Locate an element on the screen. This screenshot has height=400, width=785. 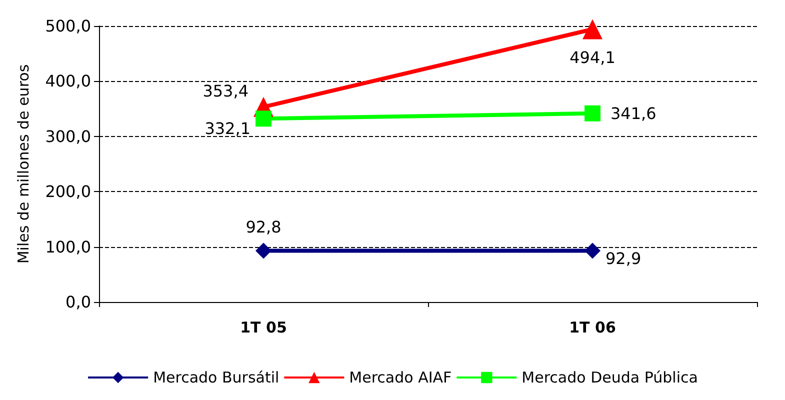
y-tick-label: 100,0 is located at coordinates (68, 246).